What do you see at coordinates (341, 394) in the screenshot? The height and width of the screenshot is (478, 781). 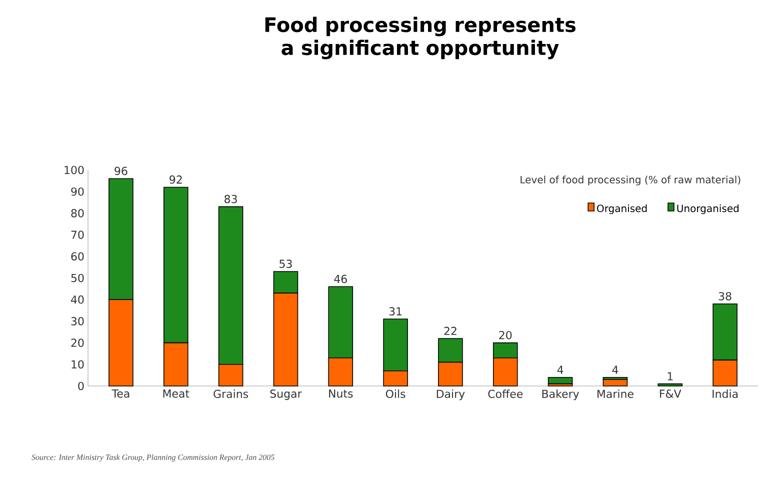 I see `x-tick-label: Nuts` at bounding box center [341, 394].